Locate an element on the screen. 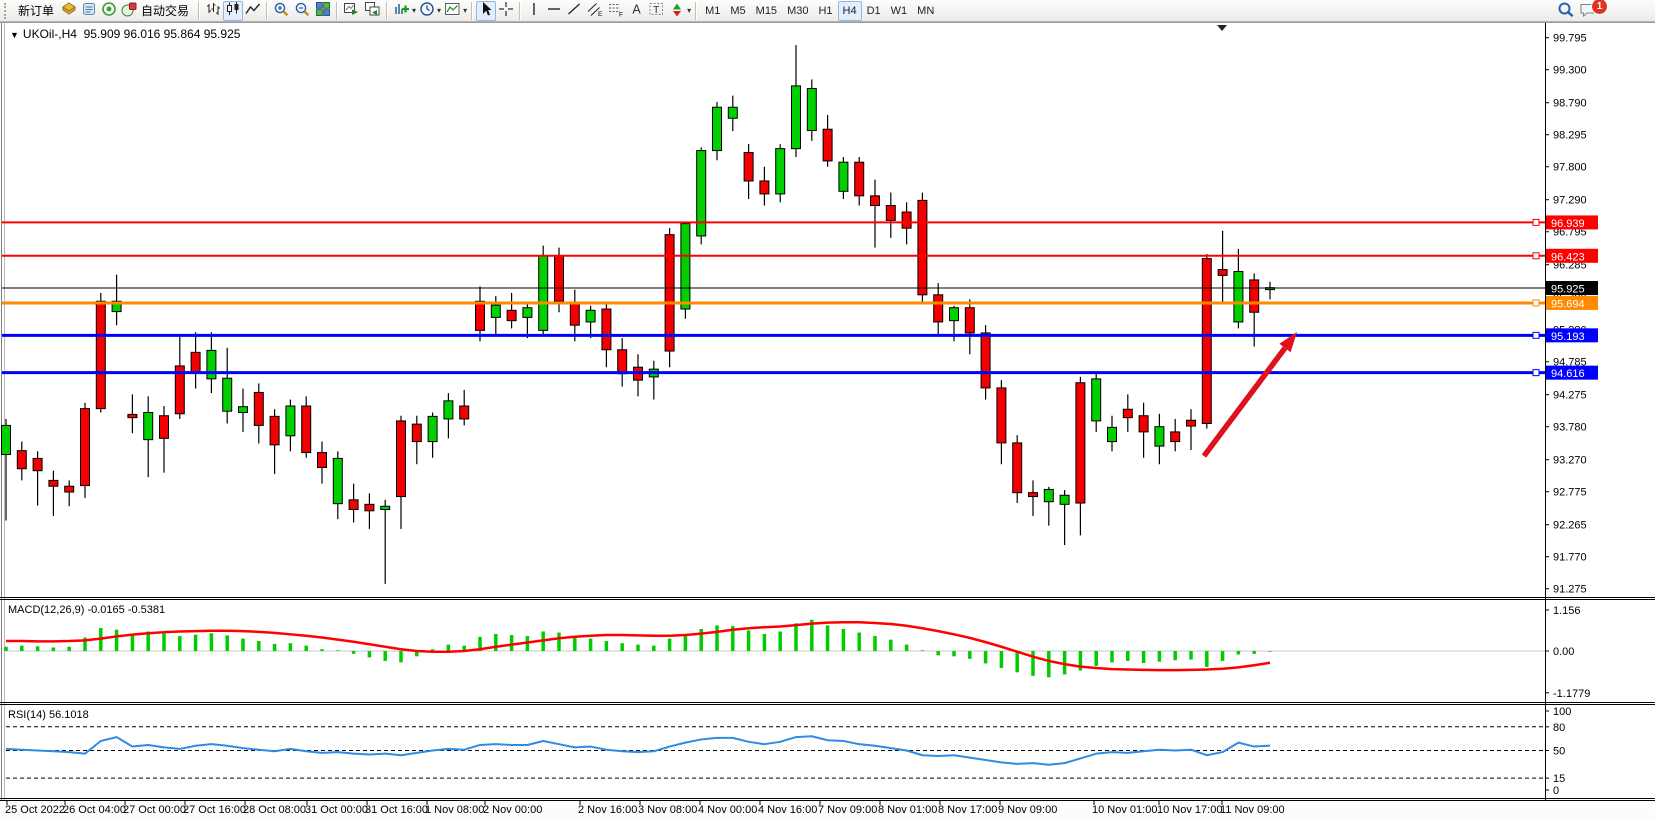 This screenshot has width=1655, height=821. price-tick-label: 94.275 is located at coordinates (1570, 396).